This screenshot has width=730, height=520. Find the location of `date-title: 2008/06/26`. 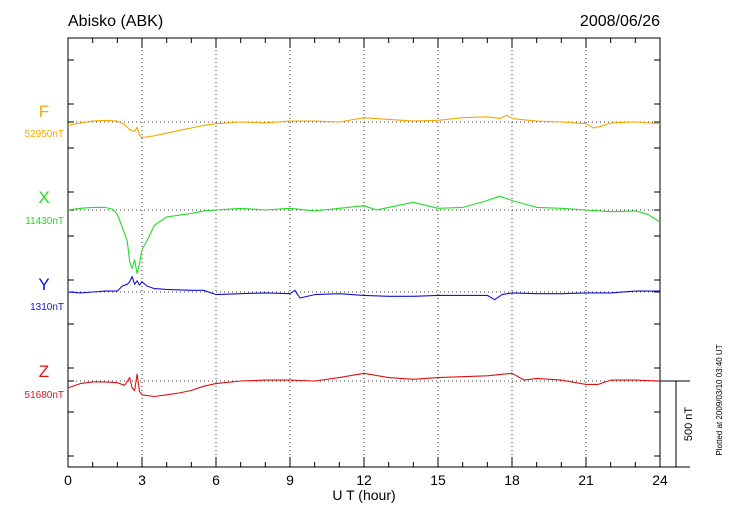

date-title: 2008/06/26 is located at coordinates (620, 21).